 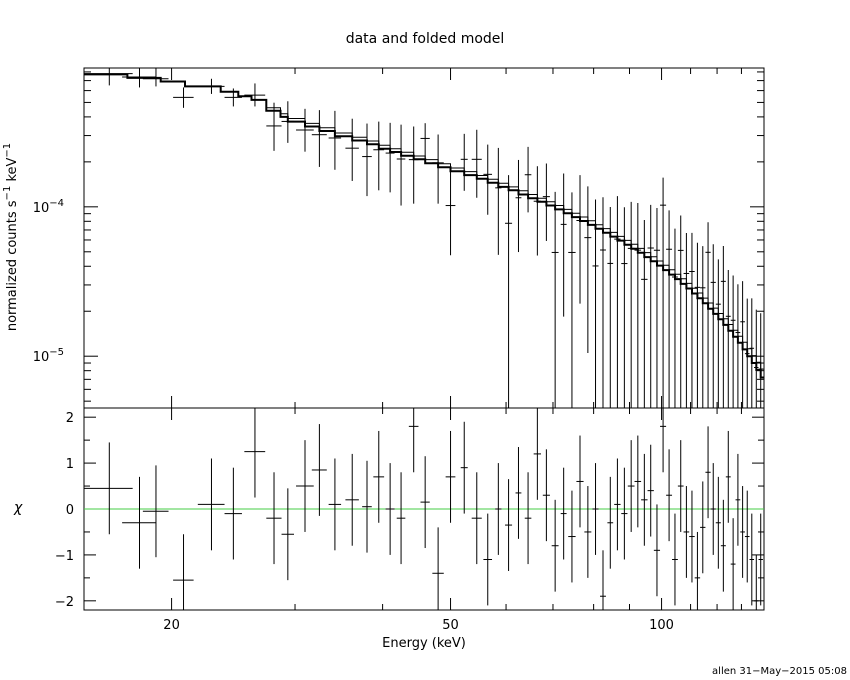 I want to click on y-tick-label: 10⁻⁴, so click(x=48, y=207).